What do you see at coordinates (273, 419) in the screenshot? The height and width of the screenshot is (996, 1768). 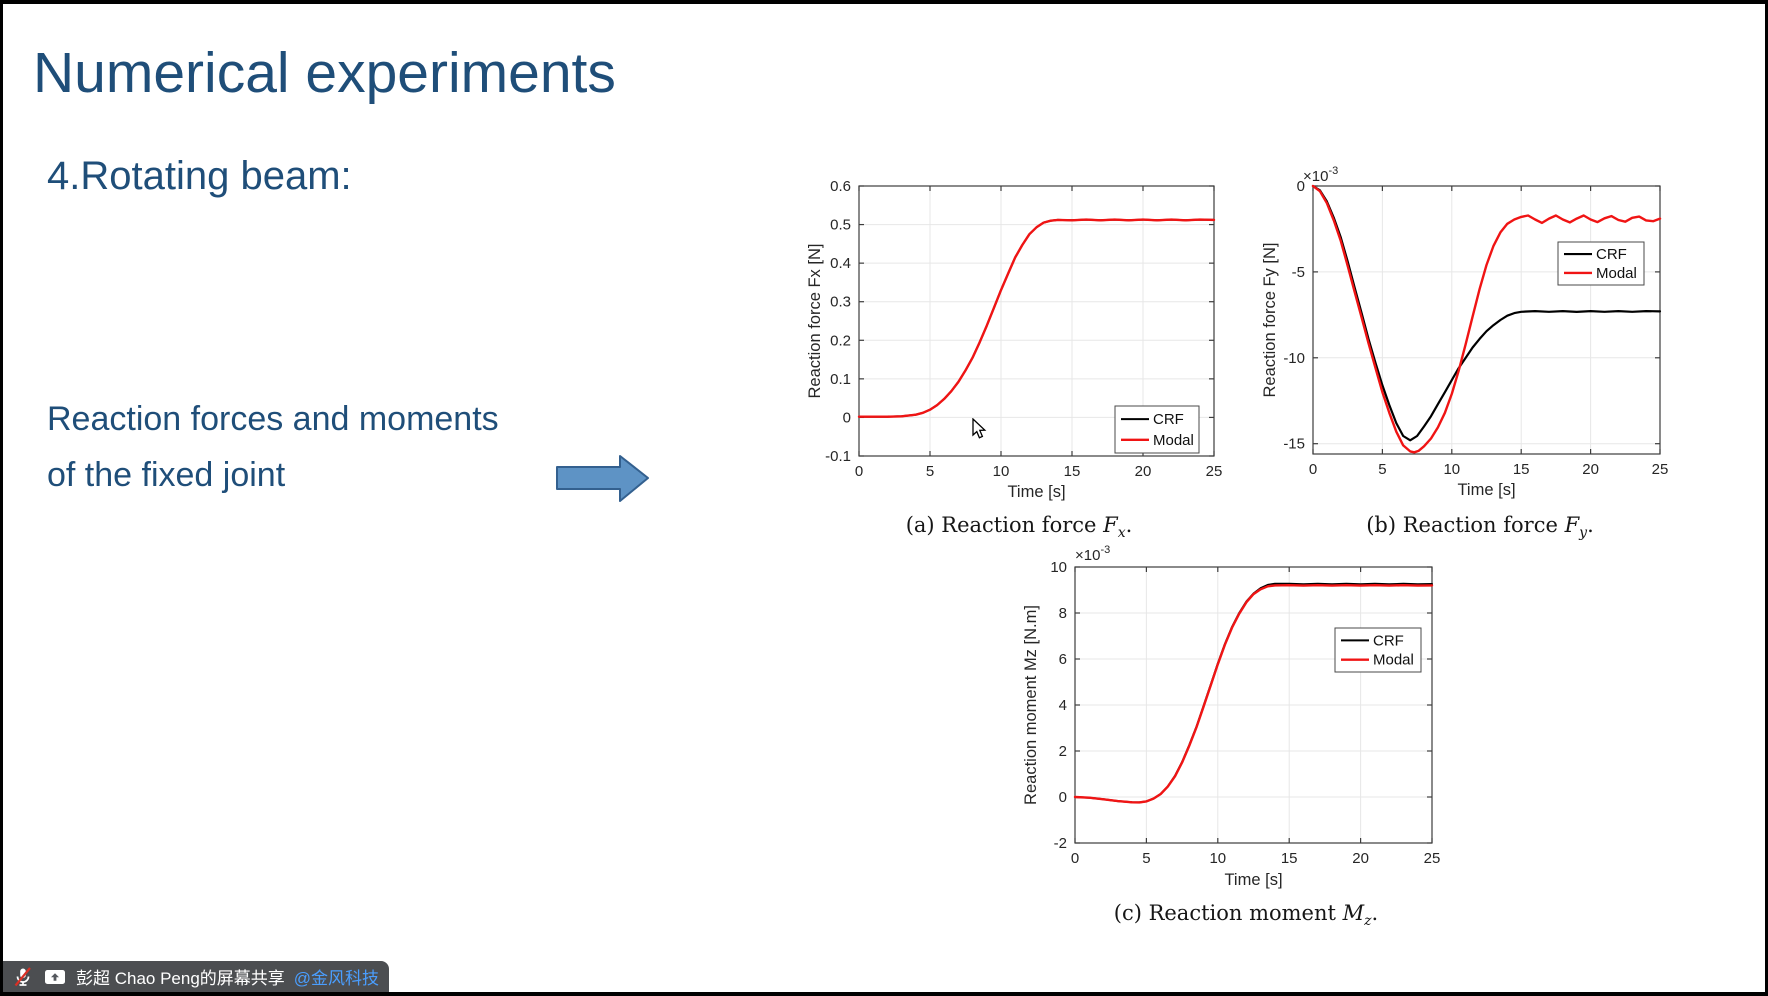 I see `note-line-1: Reaction forces and moments` at bounding box center [273, 419].